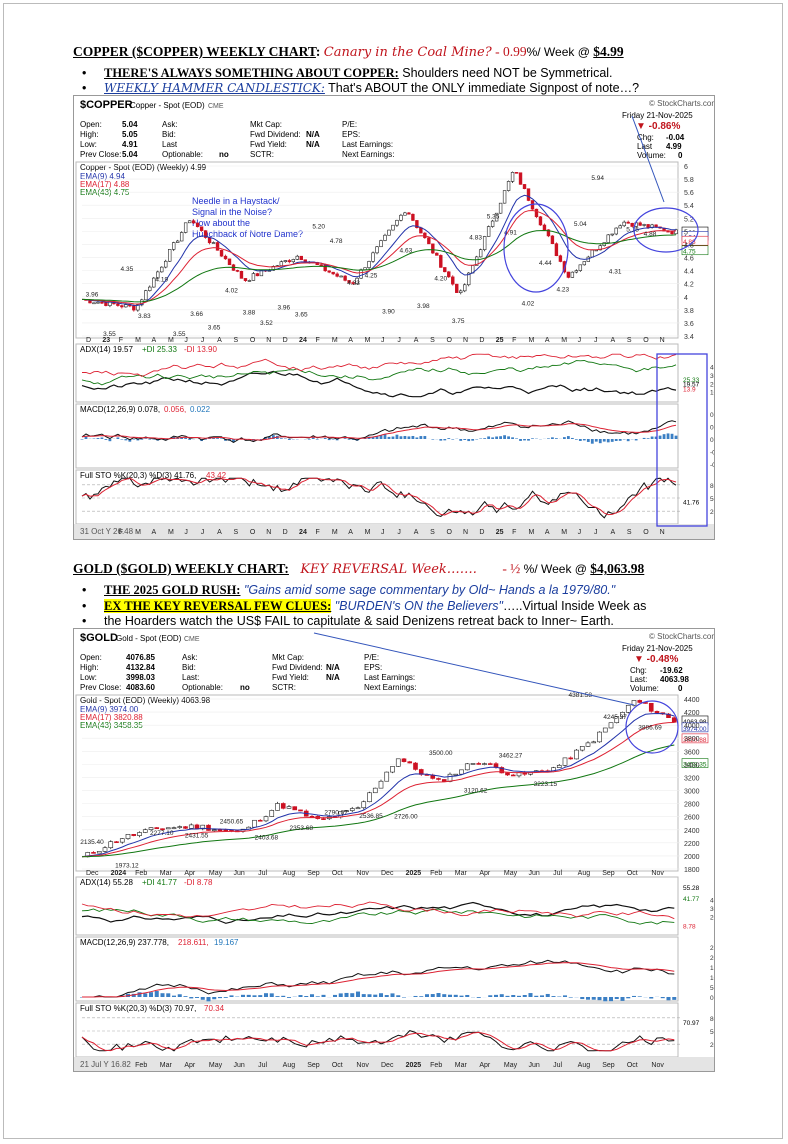 The image size is (788, 1144). Describe the element at coordinates (175, 409) in the screenshot. I see `copper-macd-sig: 0.056,` at that location.